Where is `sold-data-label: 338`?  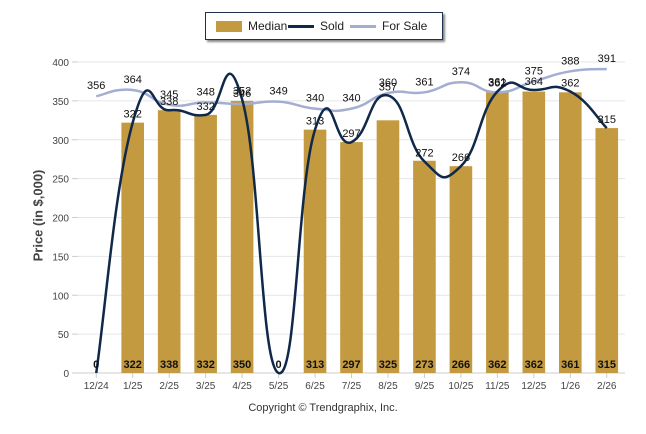
sold-data-label: 338 is located at coordinates (169, 102).